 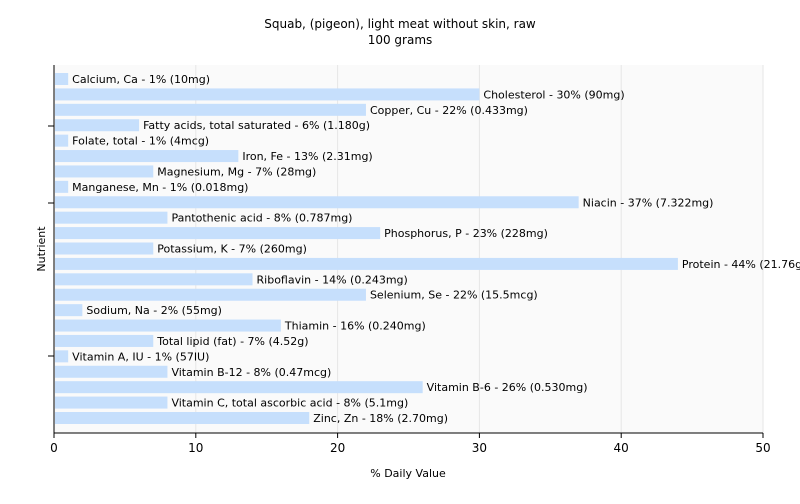 What do you see at coordinates (332, 279) in the screenshot?
I see `bar-label: Riboflavin - 14% (0.243mg)` at bounding box center [332, 279].